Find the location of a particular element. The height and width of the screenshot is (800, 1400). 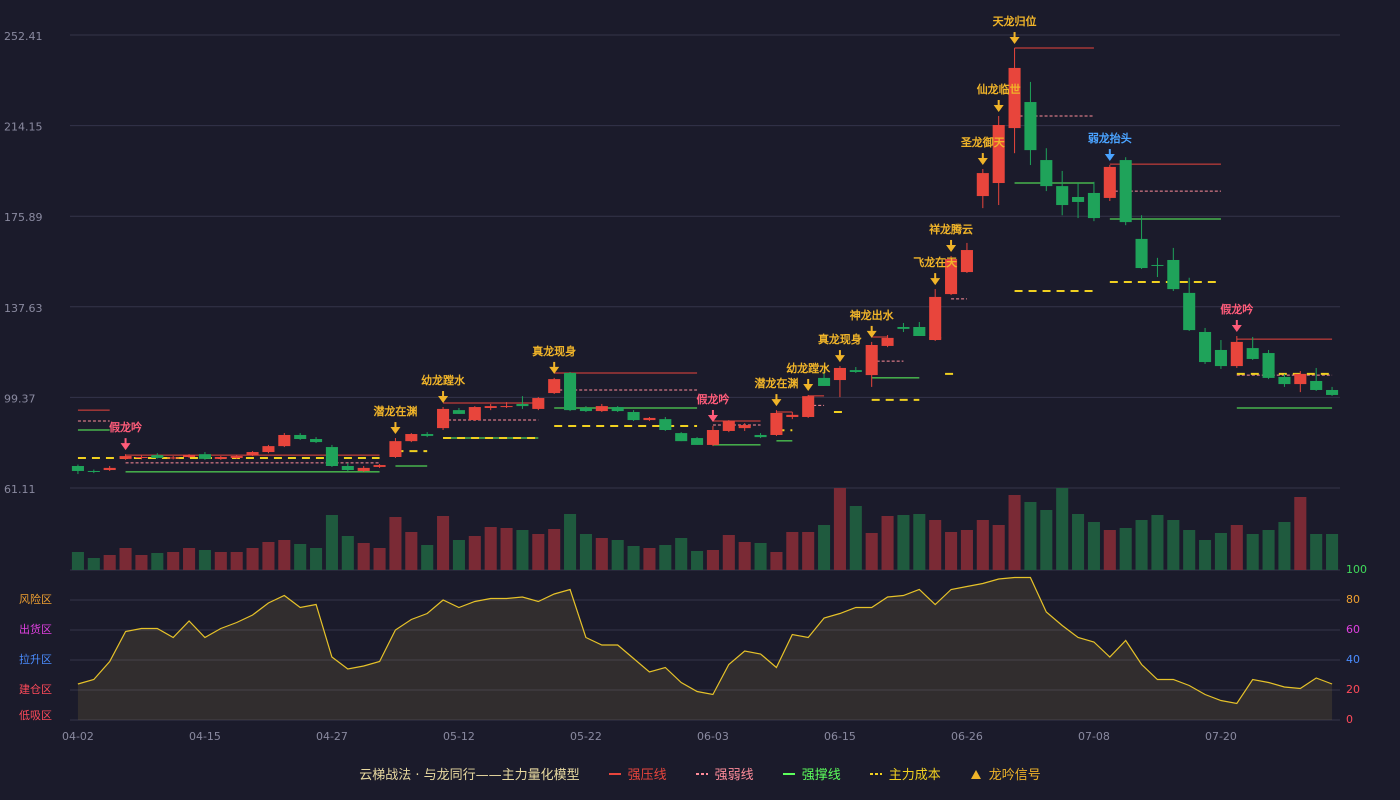

signal-label: 潜龙在渊 is located at coordinates (395, 411).